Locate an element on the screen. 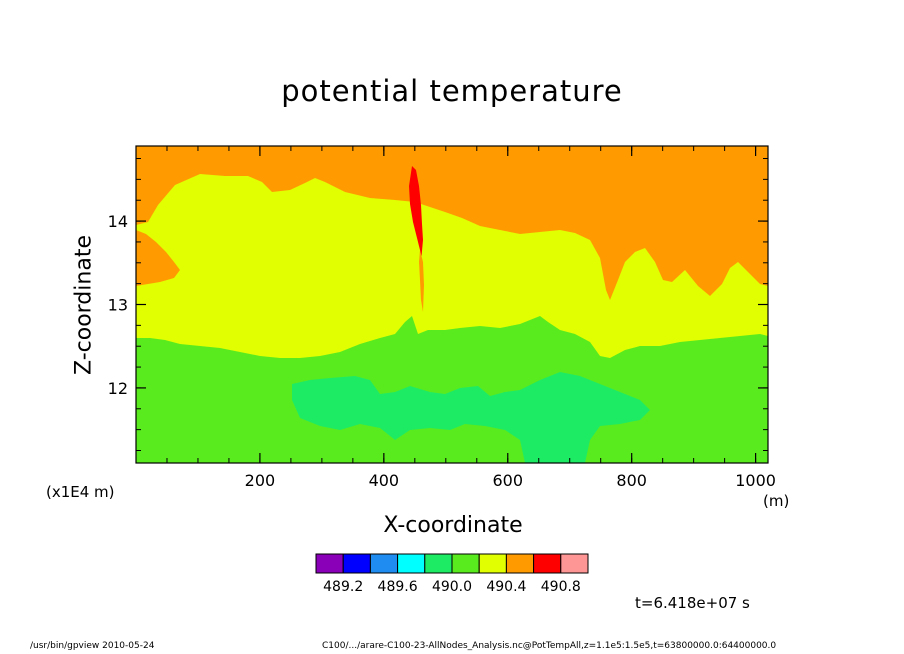 This screenshot has width=904, height=654. x-tick-label: 400 is located at coordinates (384, 480).